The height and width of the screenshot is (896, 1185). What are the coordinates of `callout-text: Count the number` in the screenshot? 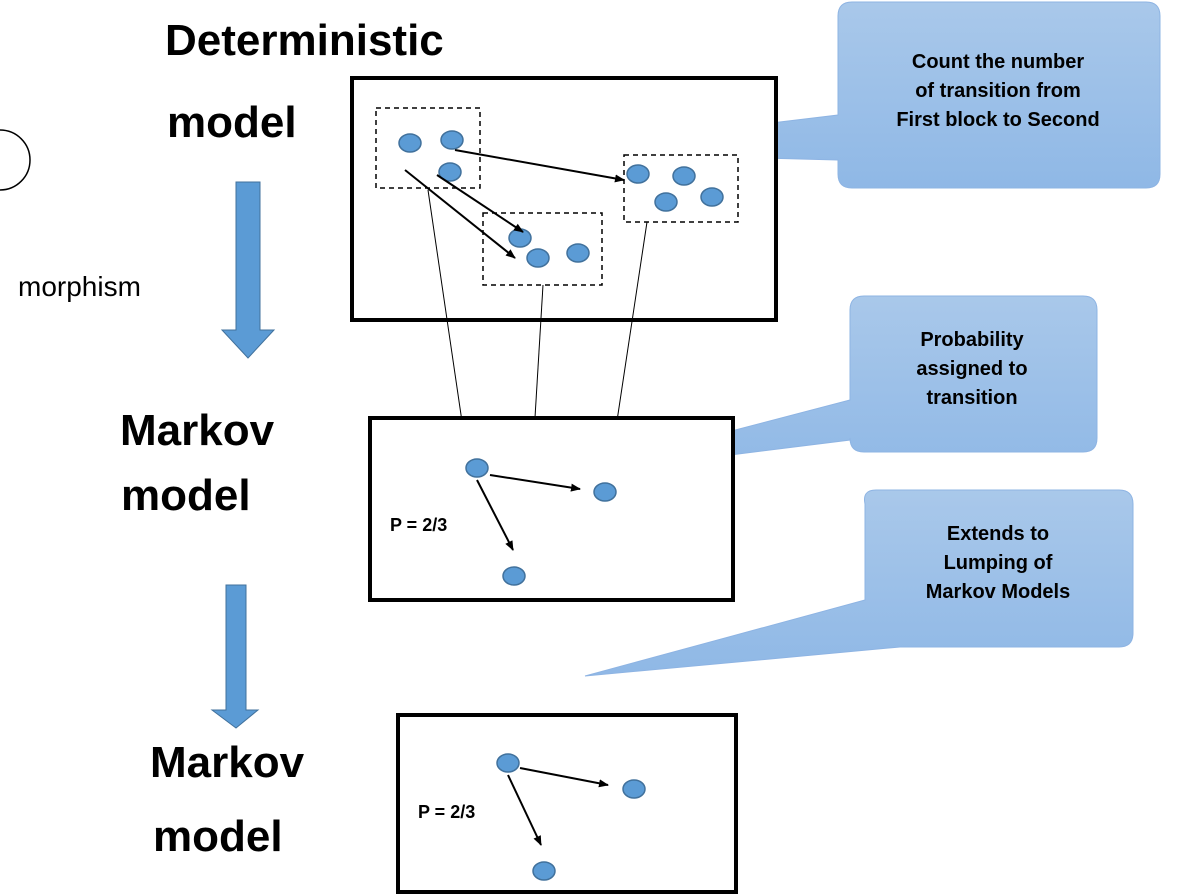 It's located at (998, 62).